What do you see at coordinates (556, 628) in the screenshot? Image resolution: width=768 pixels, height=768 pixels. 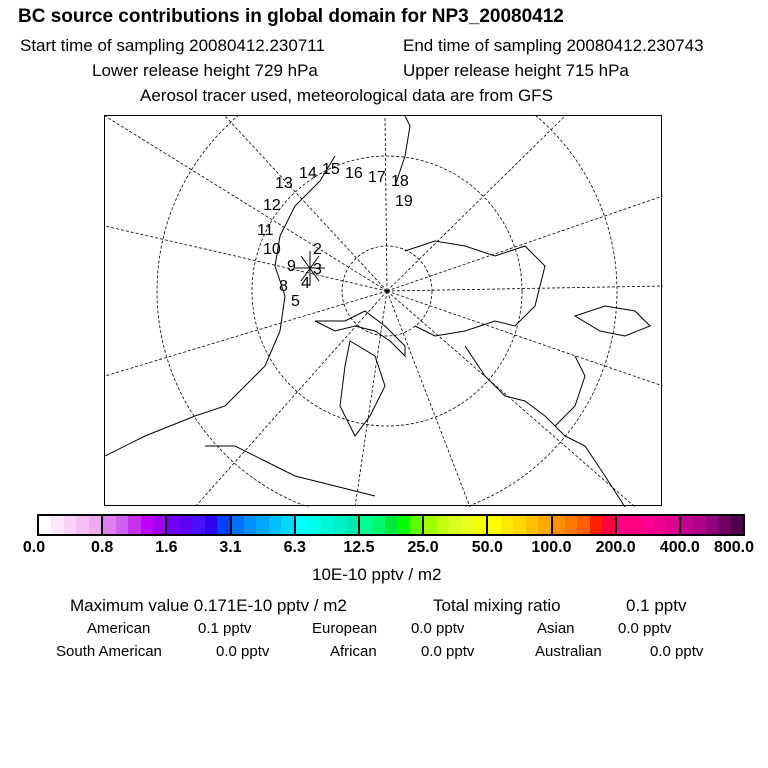 I see `region-label-asian: Asian` at bounding box center [556, 628].